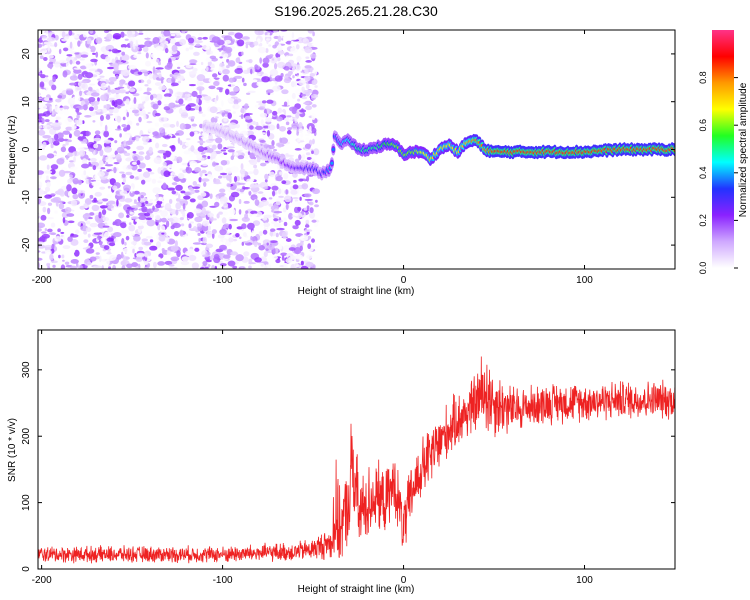  What do you see at coordinates (703, 268) in the screenshot?
I see `colorbar-tick-label: 0.0` at bounding box center [703, 268].